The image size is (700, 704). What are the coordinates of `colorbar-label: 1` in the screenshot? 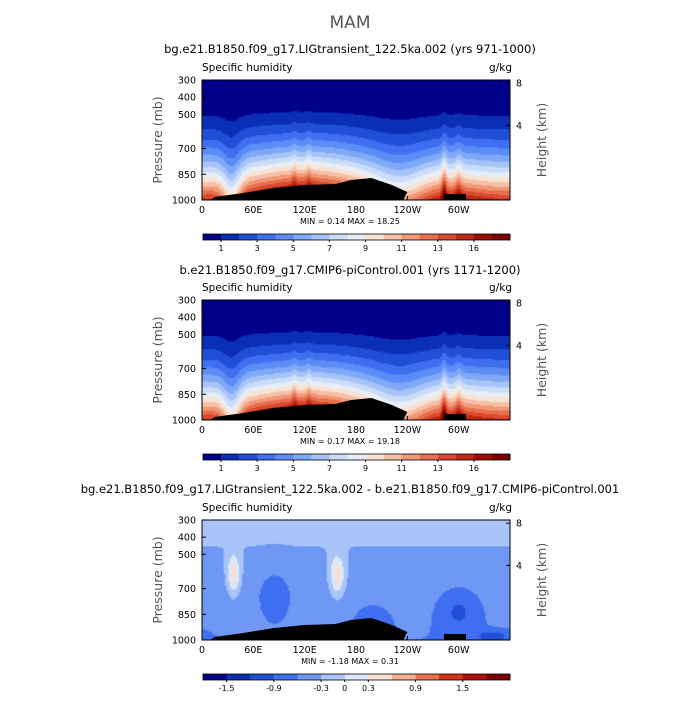 It's located at (221, 468).